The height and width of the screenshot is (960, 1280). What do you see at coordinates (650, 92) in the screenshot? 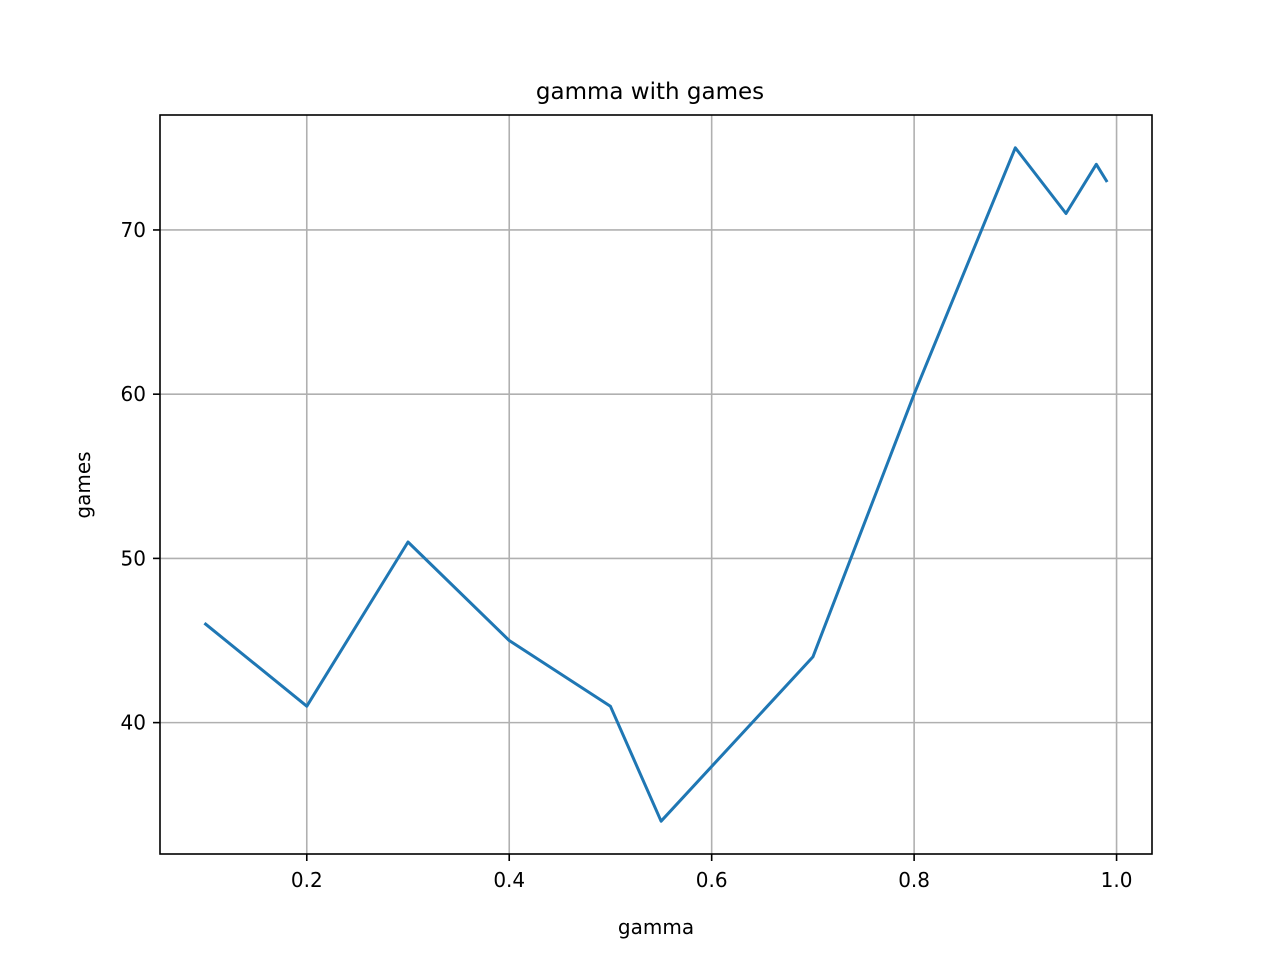
I see `chart-title: gamma with games` at bounding box center [650, 92].